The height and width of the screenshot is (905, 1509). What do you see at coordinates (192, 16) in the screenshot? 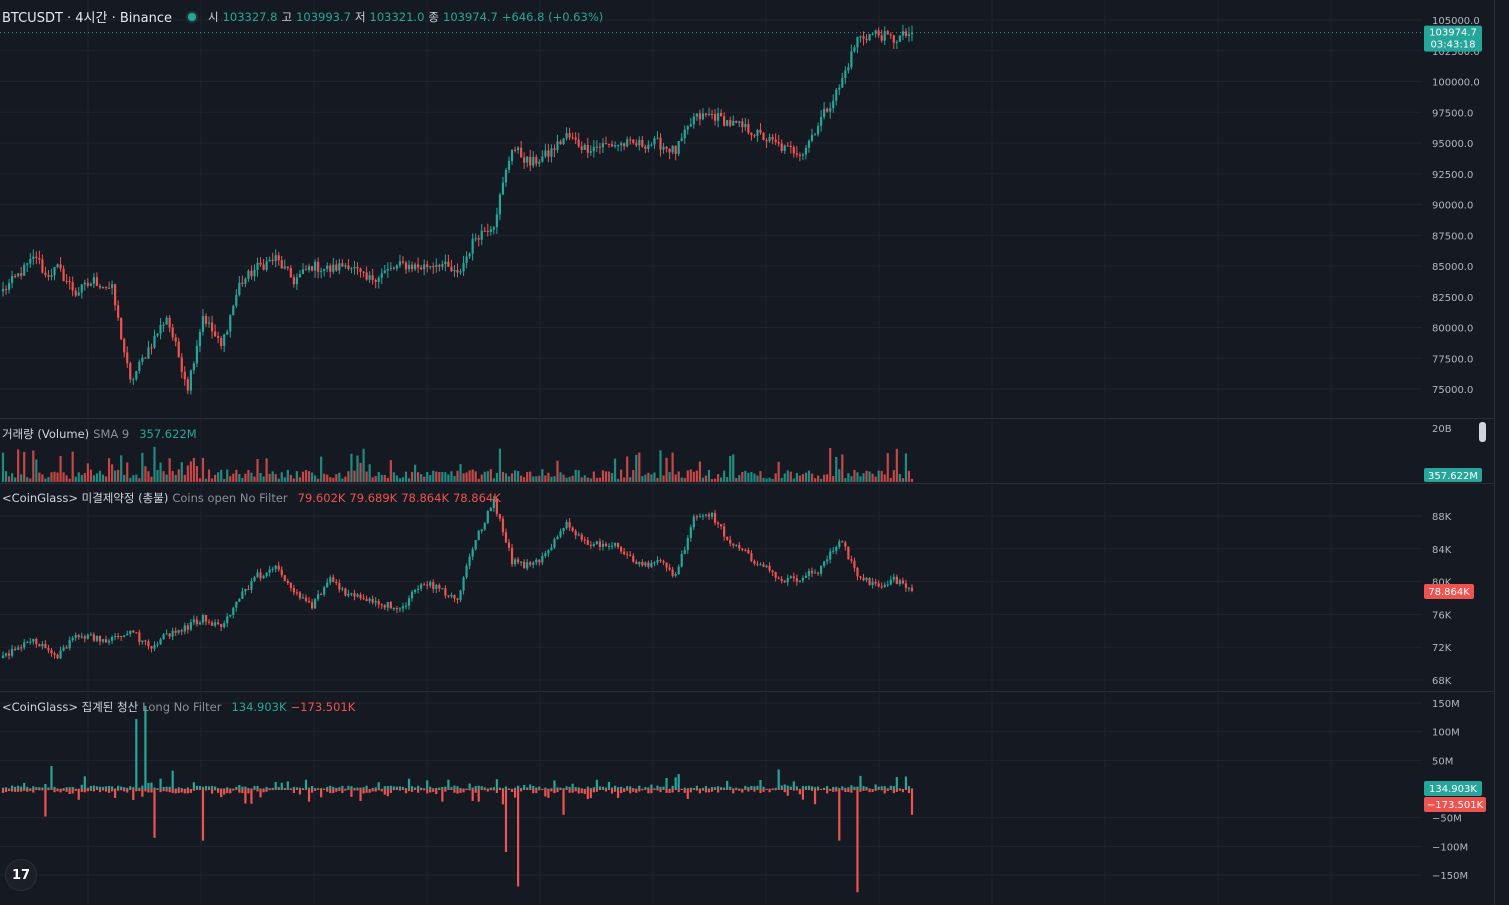
I see `market-status-icon` at bounding box center [192, 16].